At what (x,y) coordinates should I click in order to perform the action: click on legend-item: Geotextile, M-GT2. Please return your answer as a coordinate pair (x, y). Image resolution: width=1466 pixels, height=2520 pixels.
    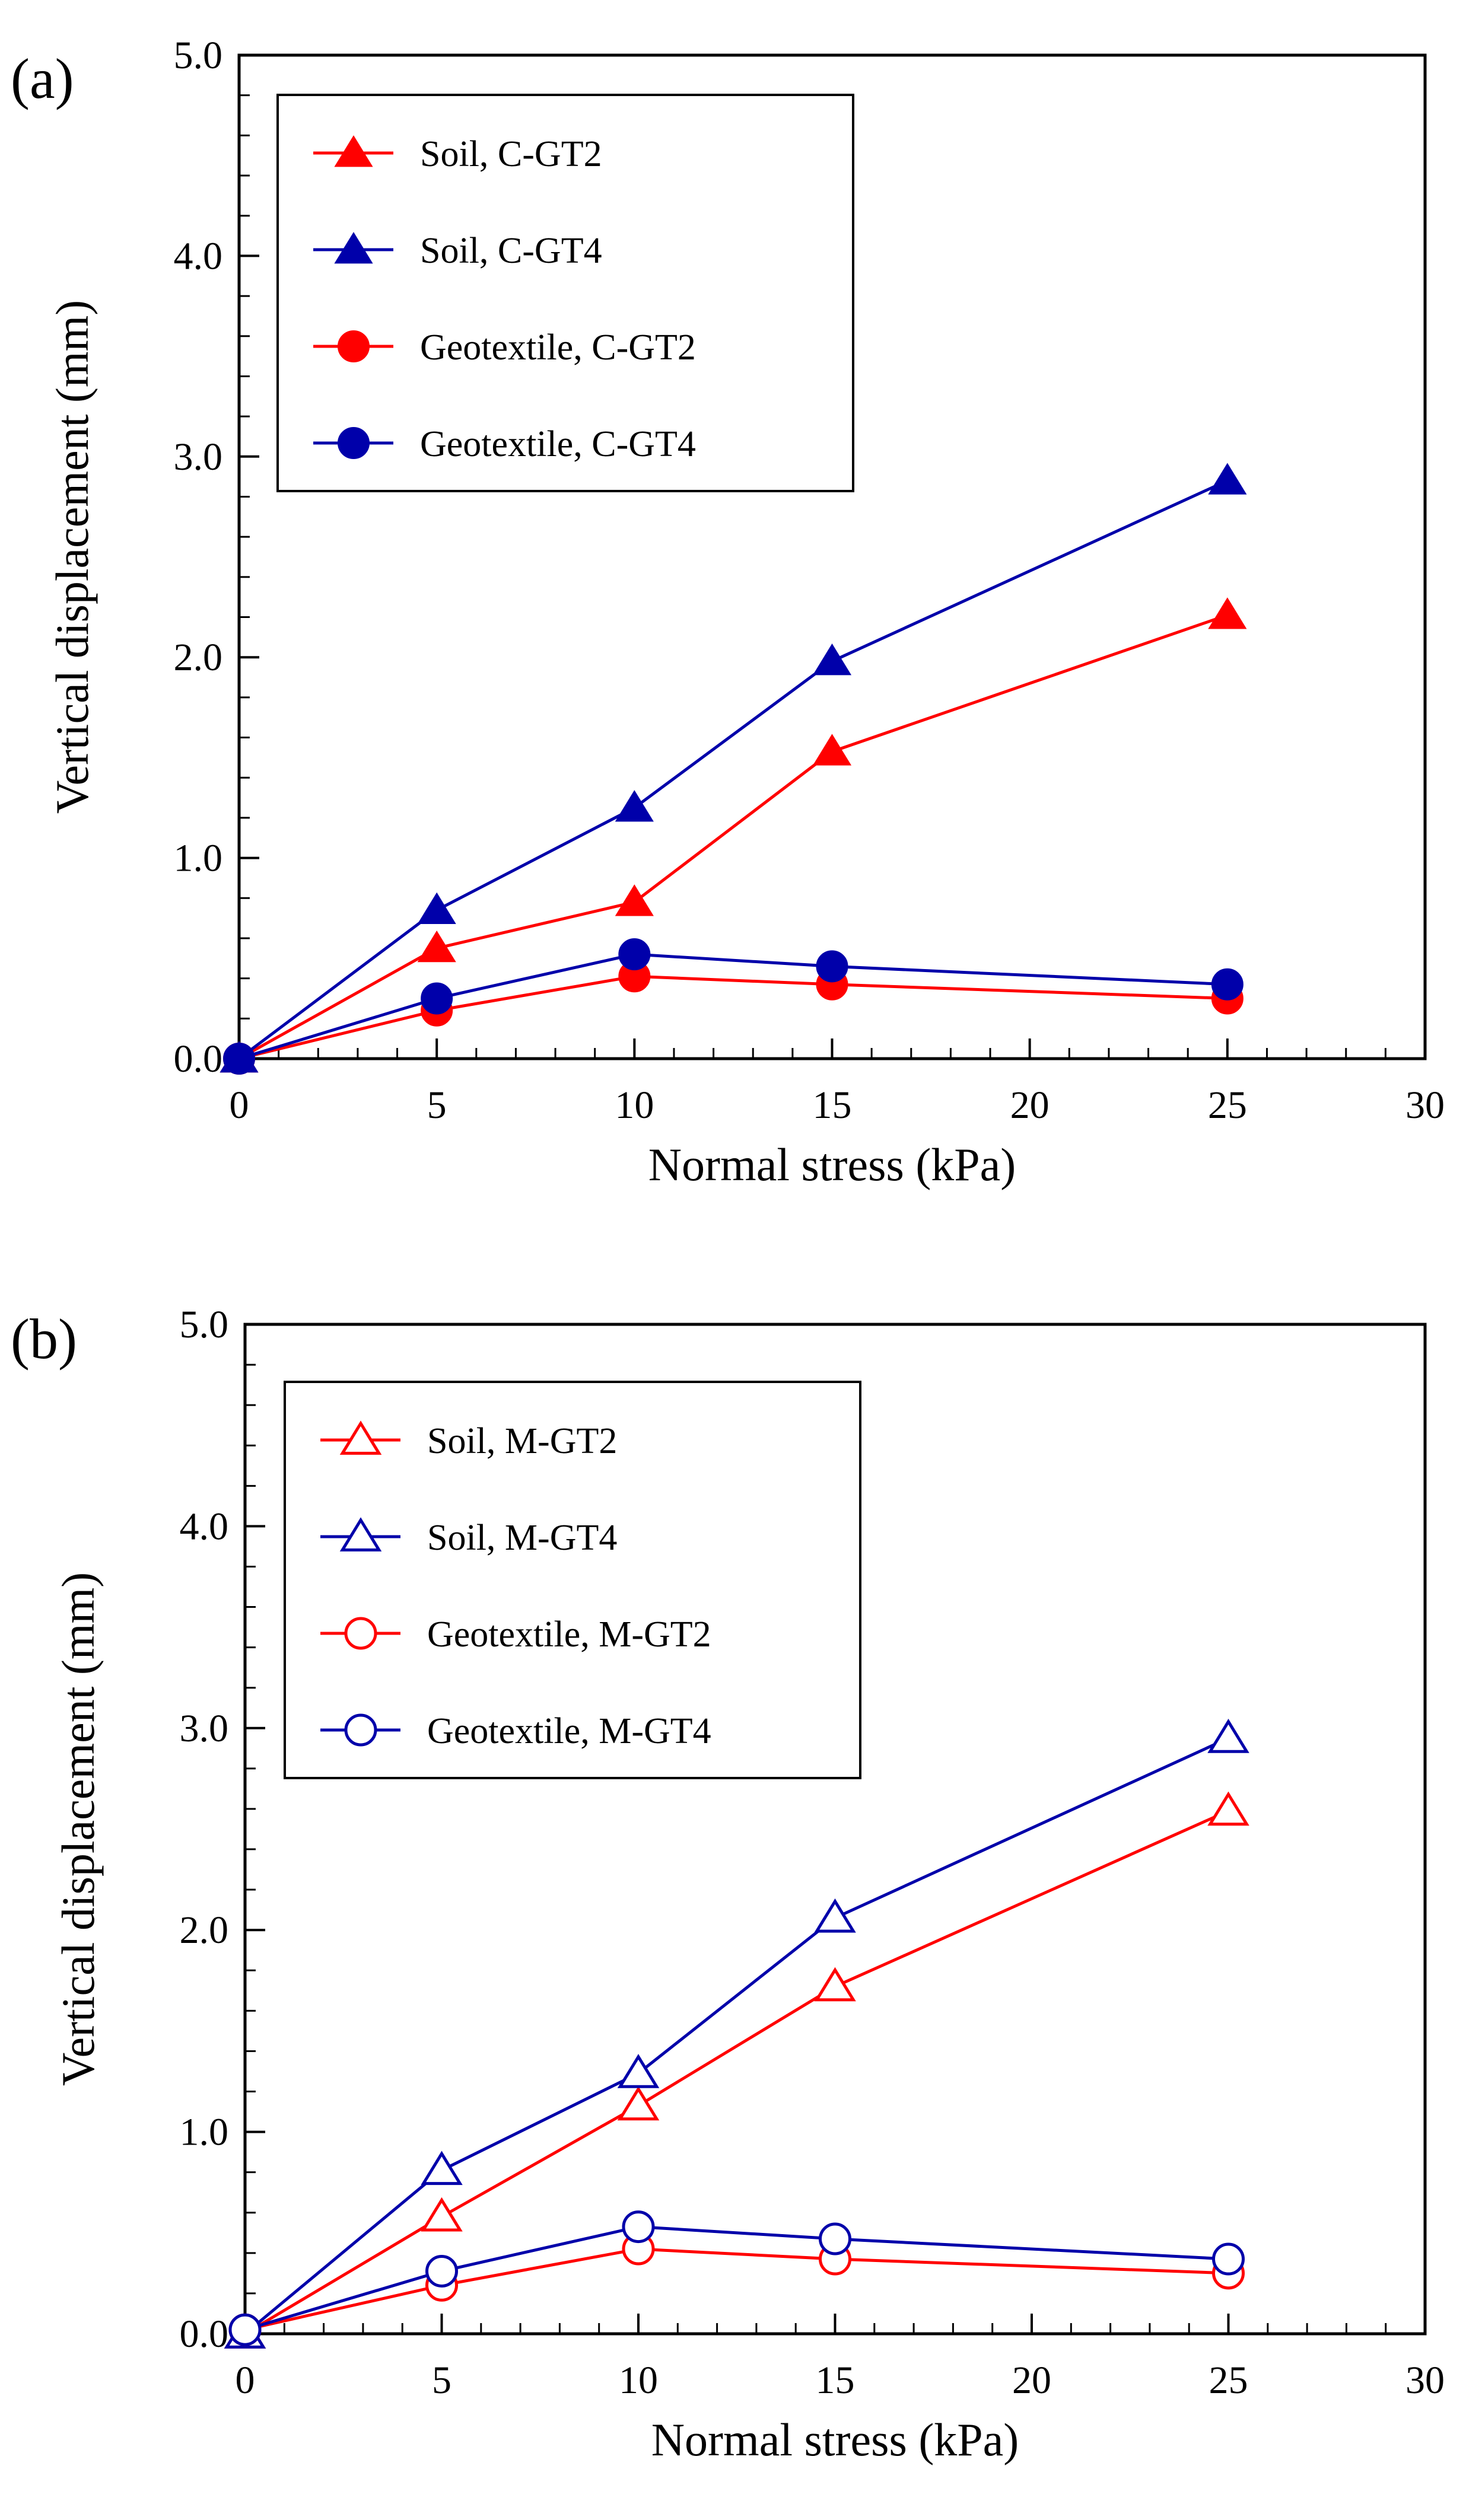
    Looking at the image, I should click on (515, 1634).